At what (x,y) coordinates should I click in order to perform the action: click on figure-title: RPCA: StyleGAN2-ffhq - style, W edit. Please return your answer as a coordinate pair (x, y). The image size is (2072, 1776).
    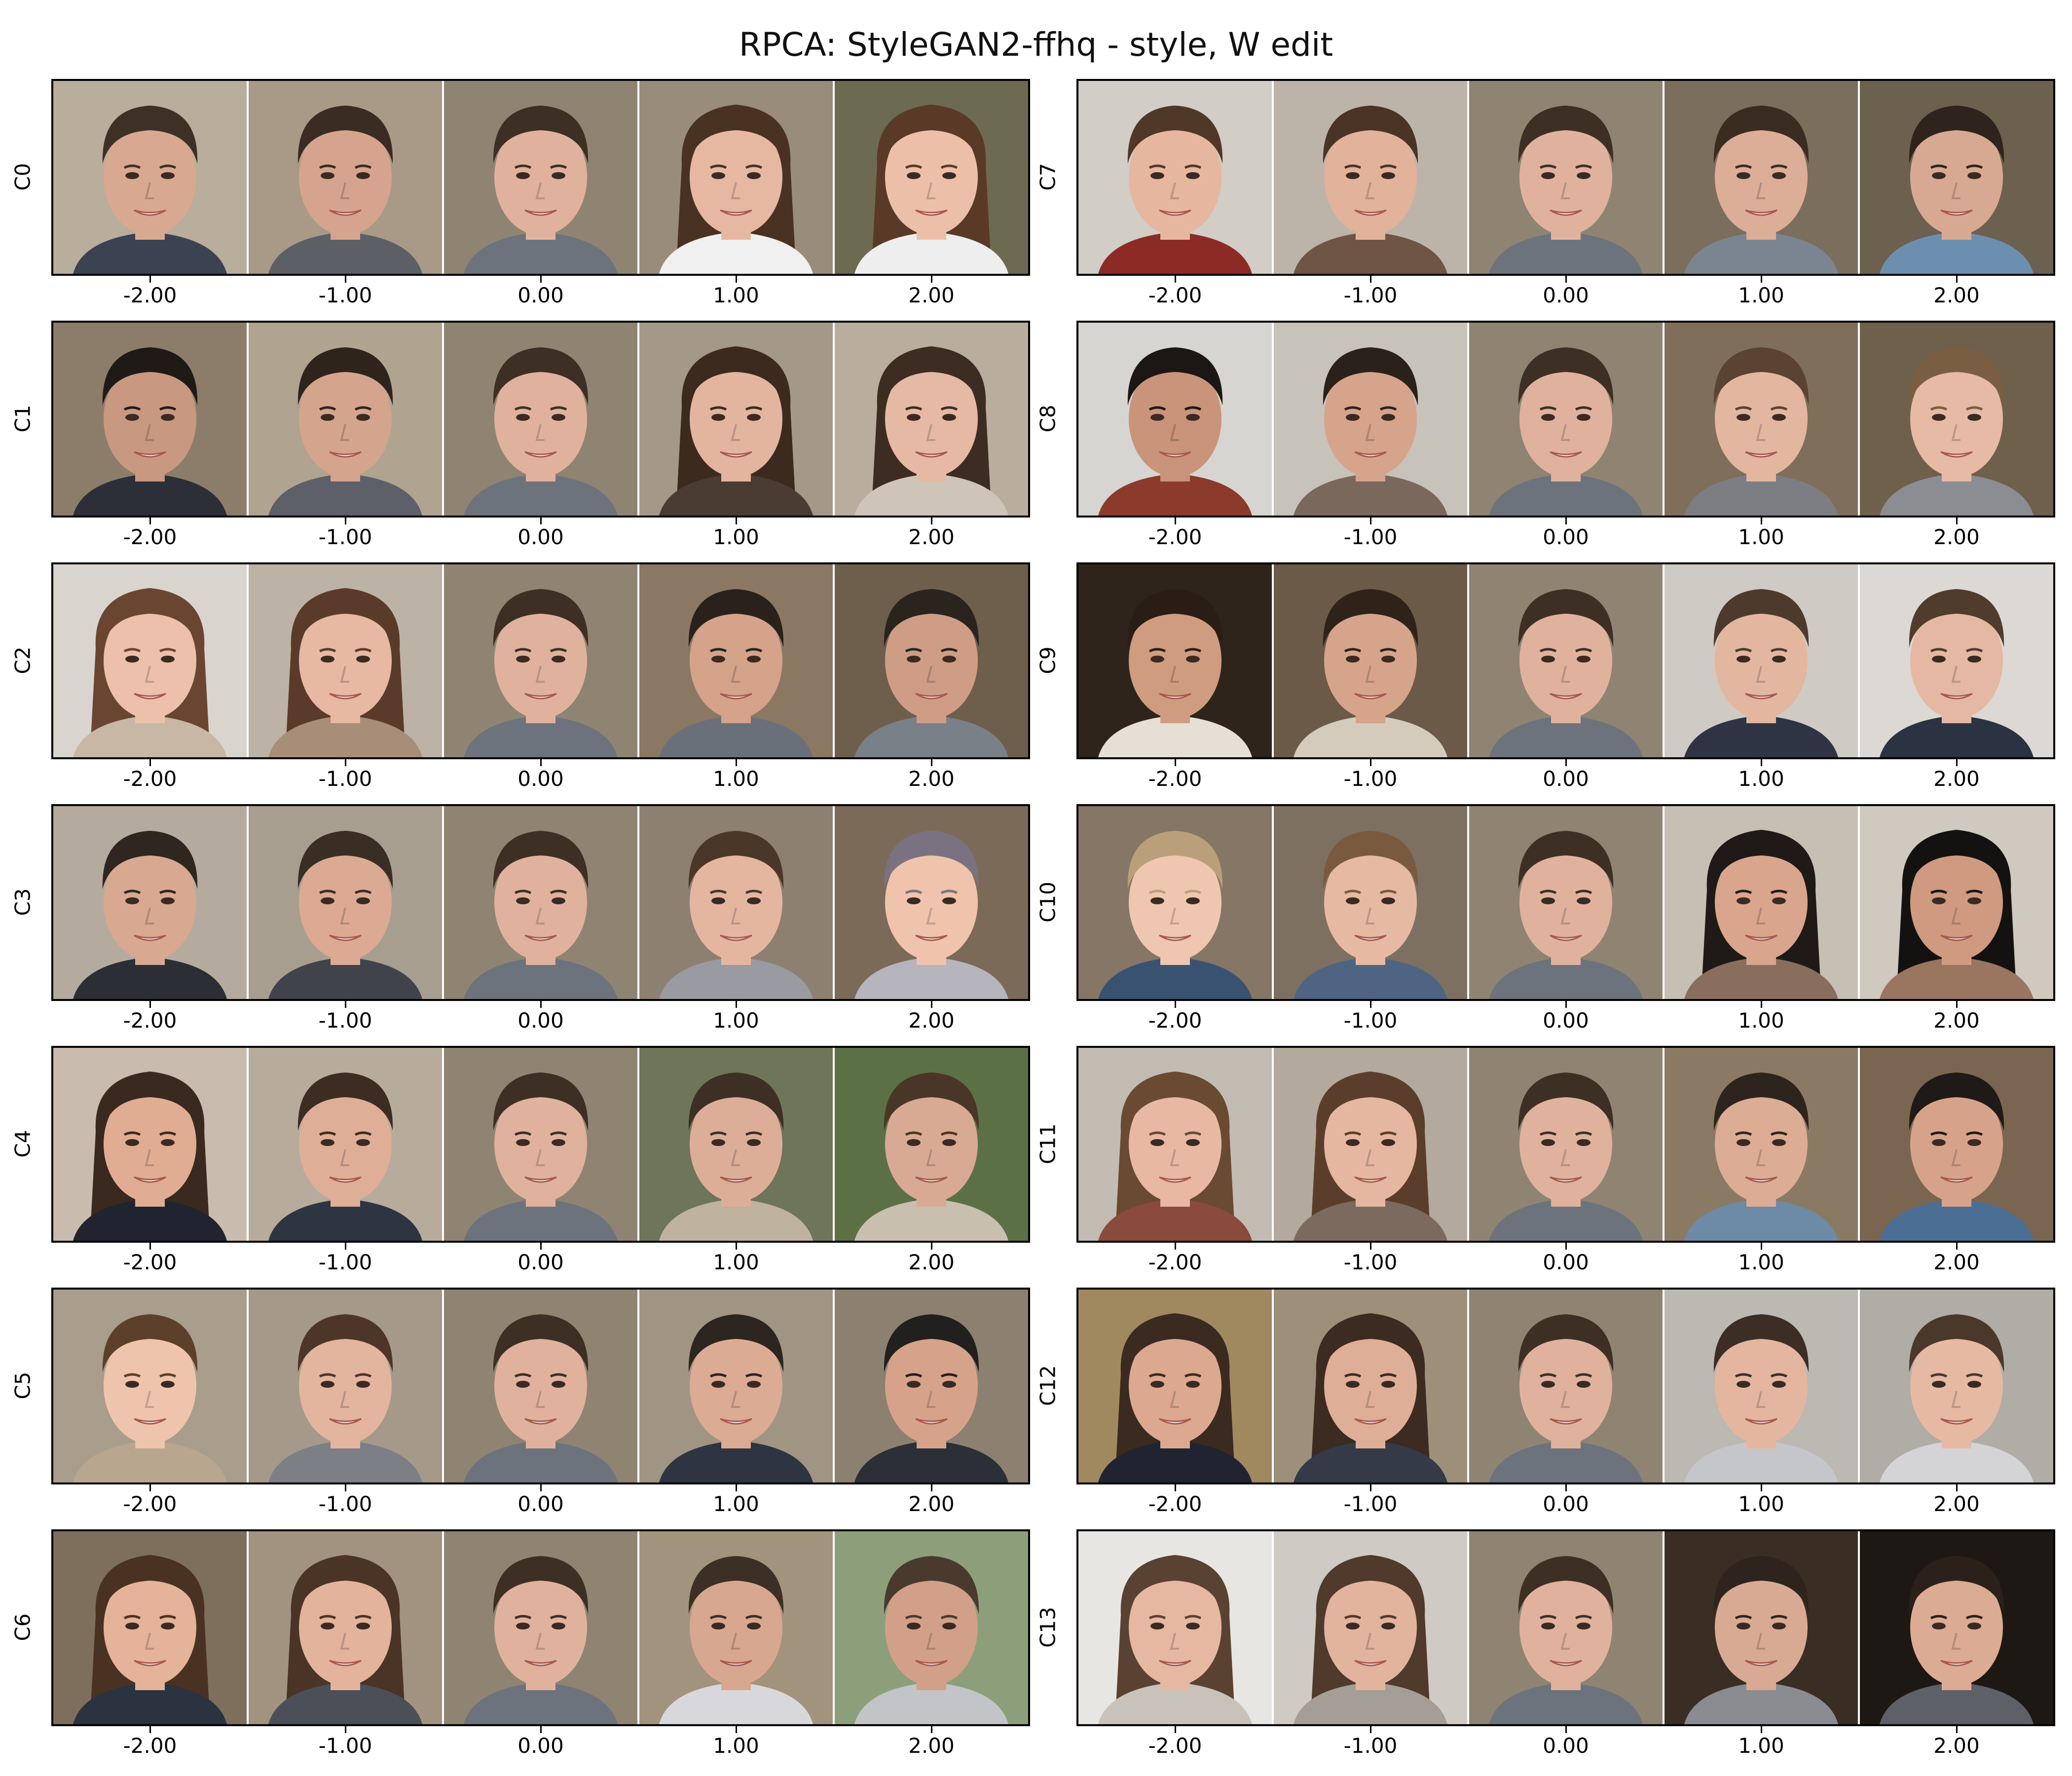
    Looking at the image, I should click on (1036, 45).